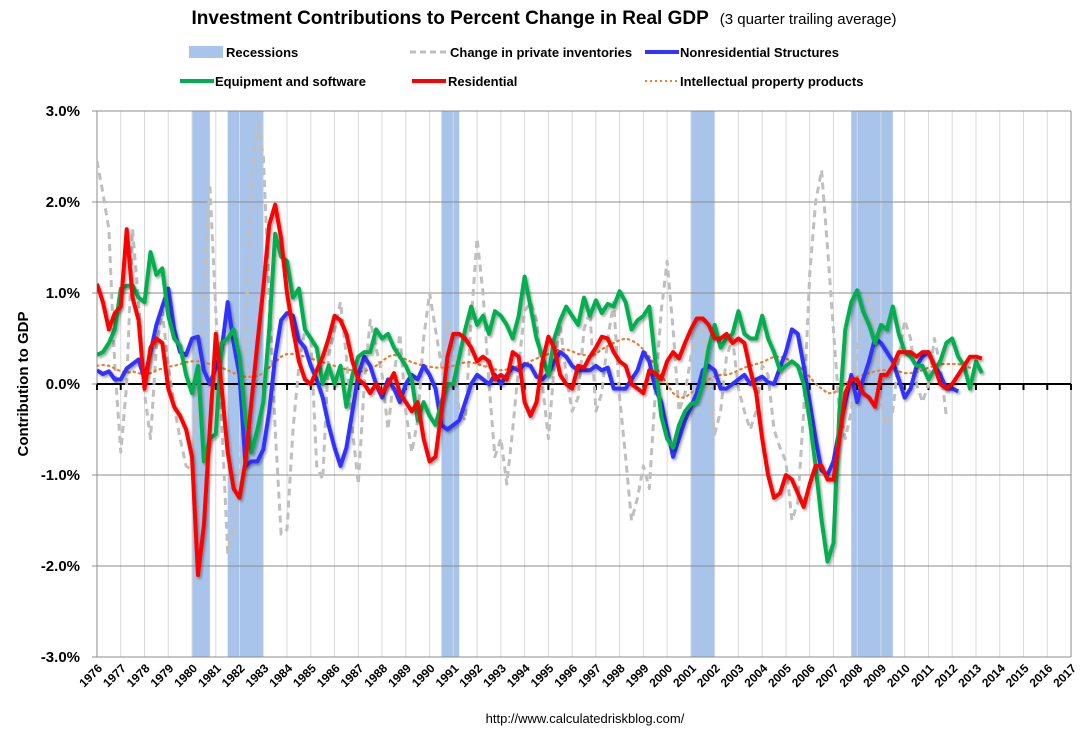 This screenshot has height=738, width=1088. I want to click on legend-label-ip: Intellectual property products, so click(771, 81).